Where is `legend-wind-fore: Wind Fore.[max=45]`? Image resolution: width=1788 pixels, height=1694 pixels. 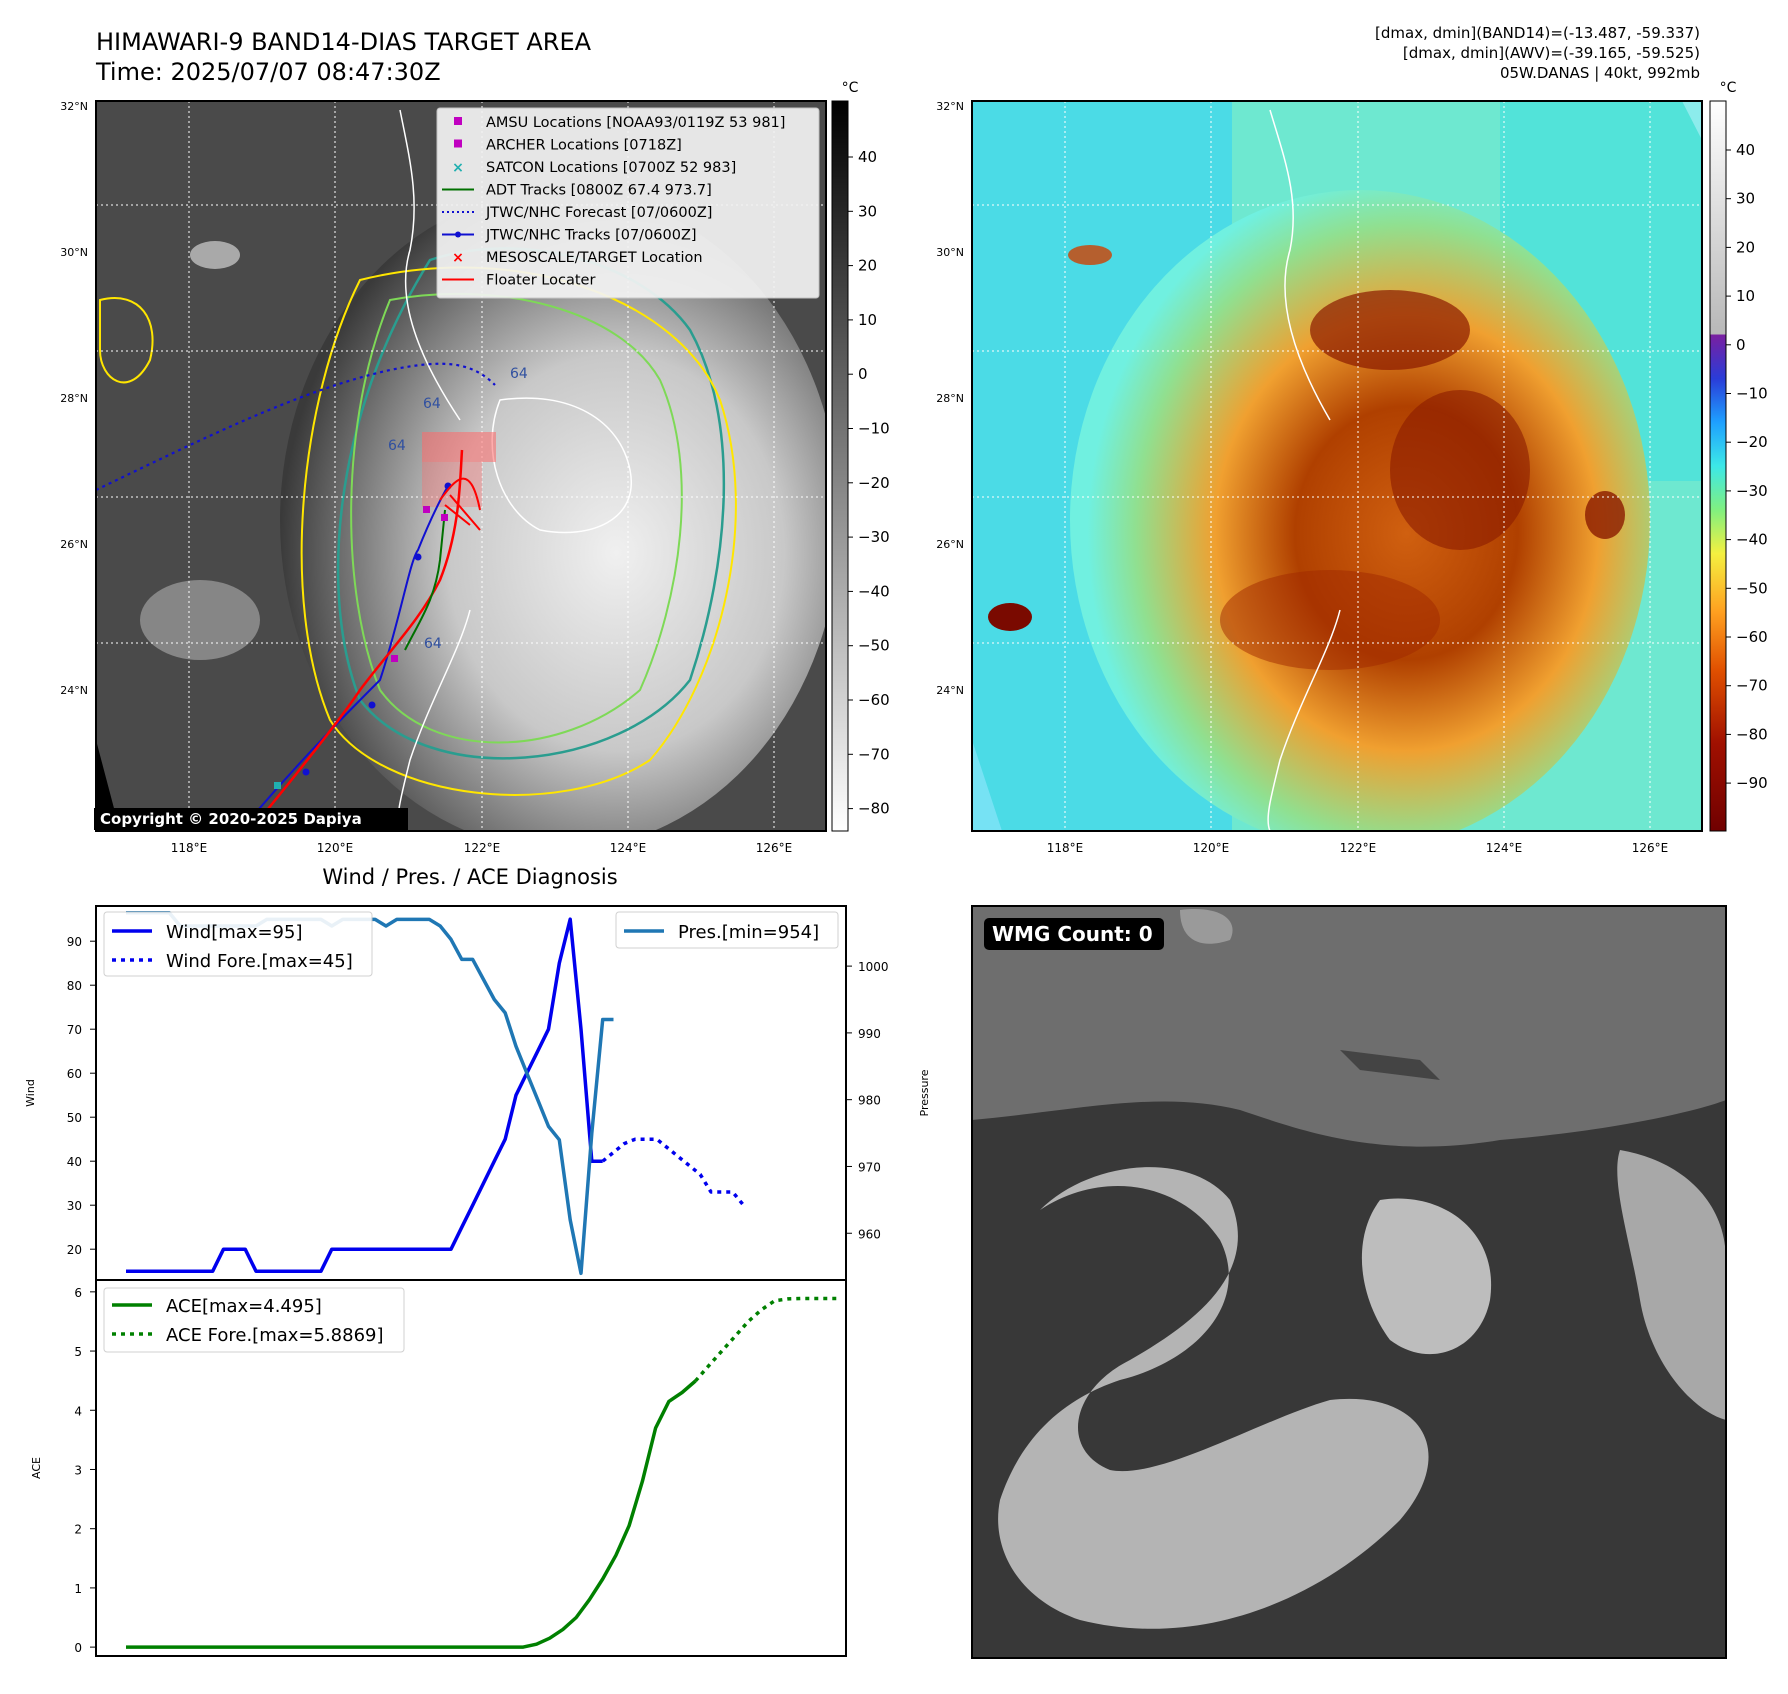
legend-wind-fore: Wind Fore.[max=45] is located at coordinates (259, 961).